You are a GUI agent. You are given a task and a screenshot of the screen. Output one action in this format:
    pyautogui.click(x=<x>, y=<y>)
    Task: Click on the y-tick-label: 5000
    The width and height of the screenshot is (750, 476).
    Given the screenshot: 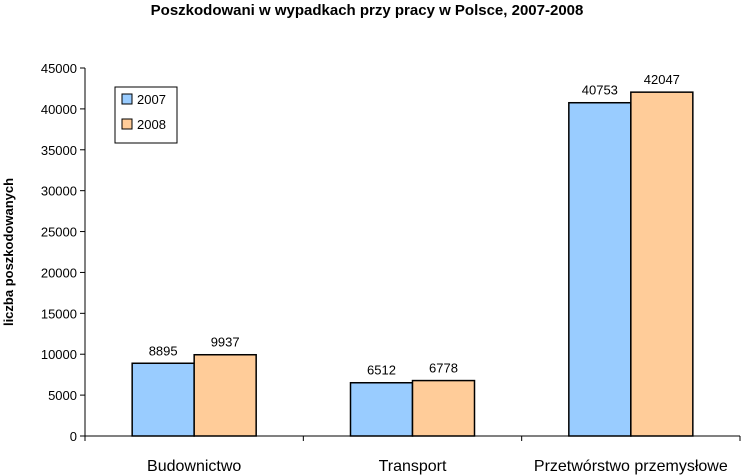 What is the action you would take?
    pyautogui.click(x=62, y=395)
    